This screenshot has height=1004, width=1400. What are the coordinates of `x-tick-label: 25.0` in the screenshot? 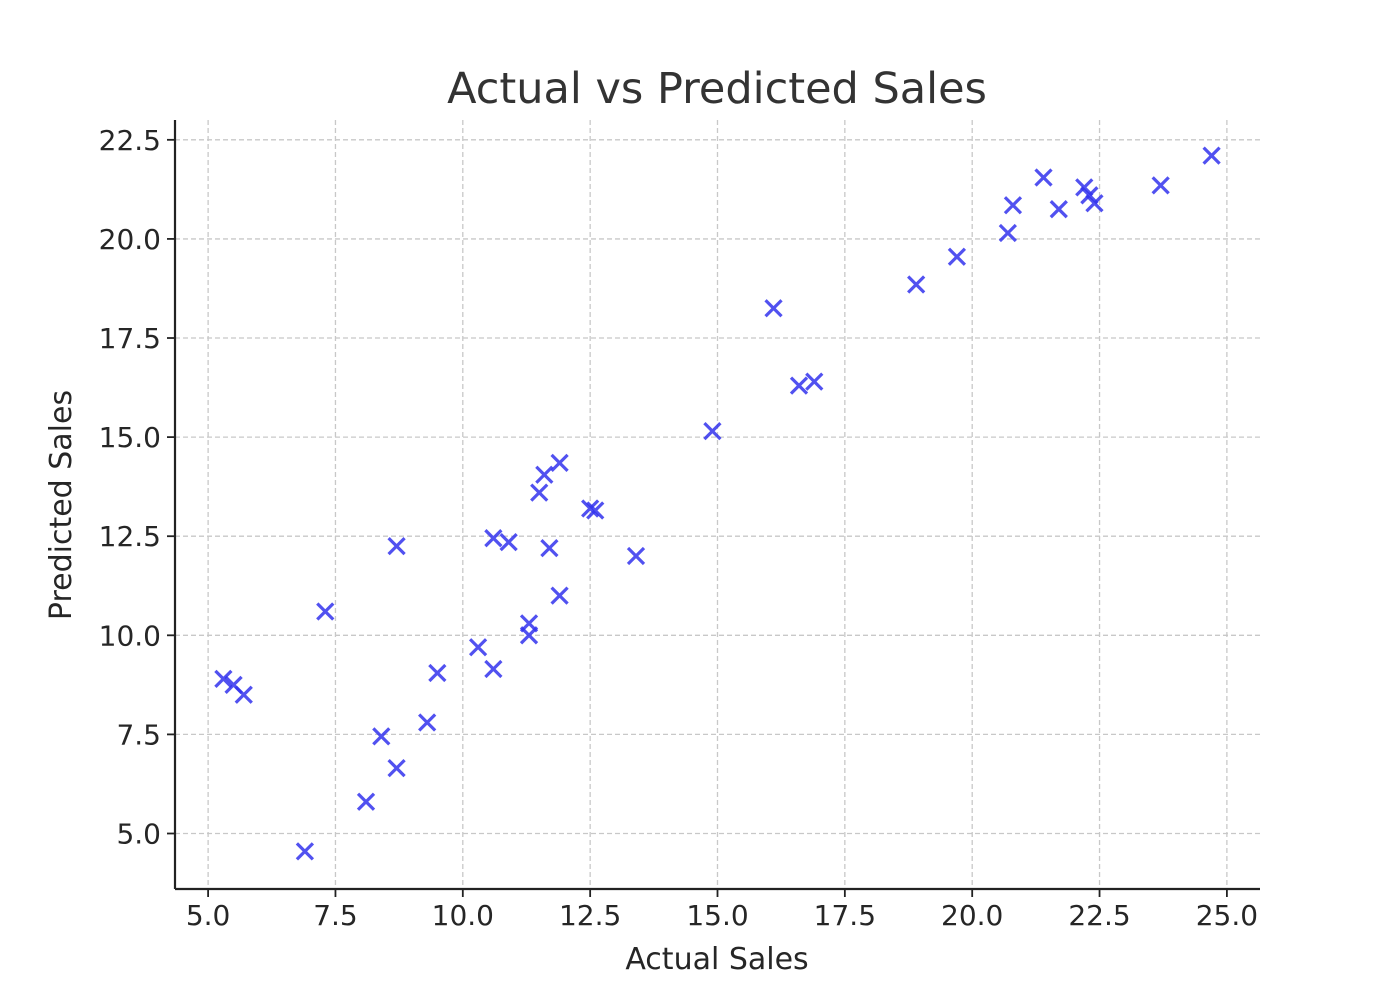 It's located at (1227, 915).